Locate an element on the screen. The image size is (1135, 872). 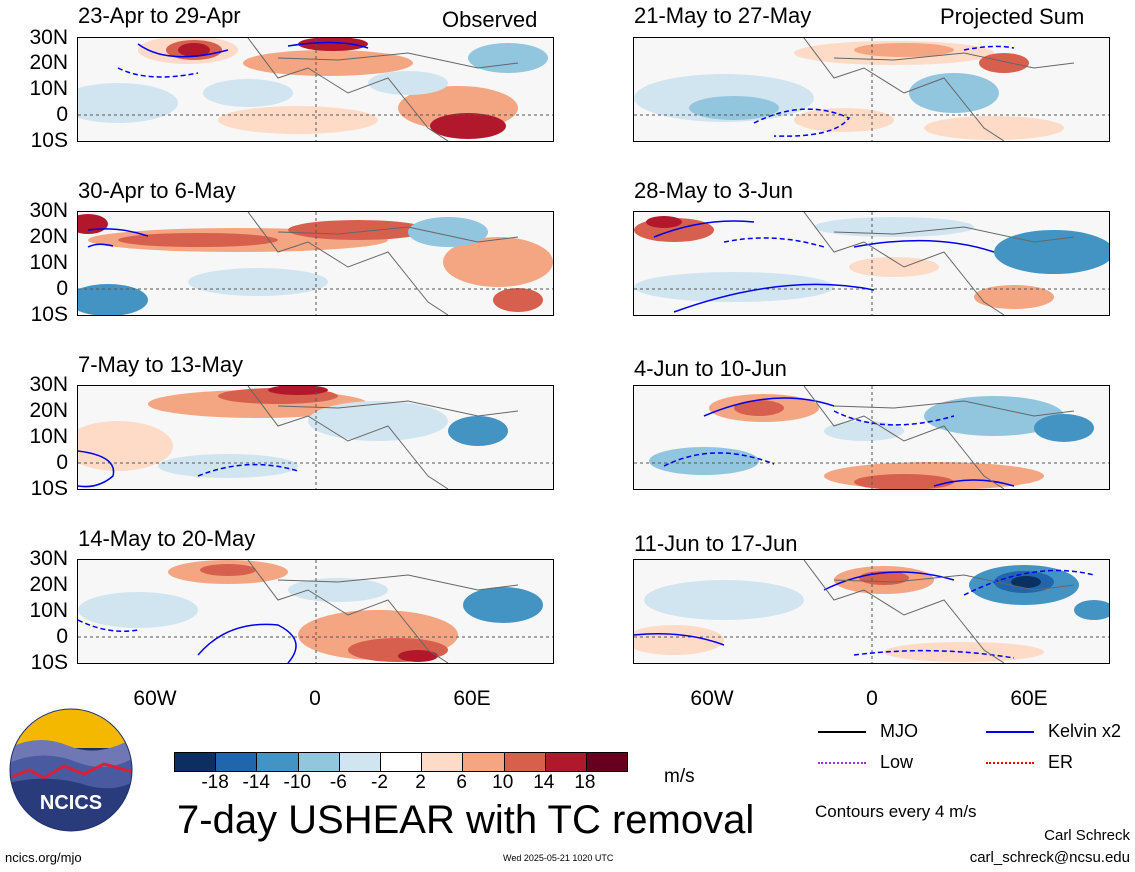
logo-text: NCICS is located at coordinates (71, 803).